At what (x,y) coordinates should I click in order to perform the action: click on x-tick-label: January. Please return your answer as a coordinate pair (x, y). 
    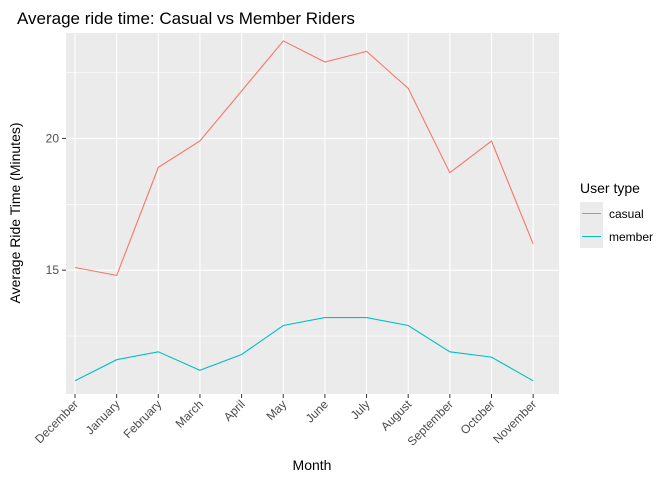
    Looking at the image, I should click on (103, 417).